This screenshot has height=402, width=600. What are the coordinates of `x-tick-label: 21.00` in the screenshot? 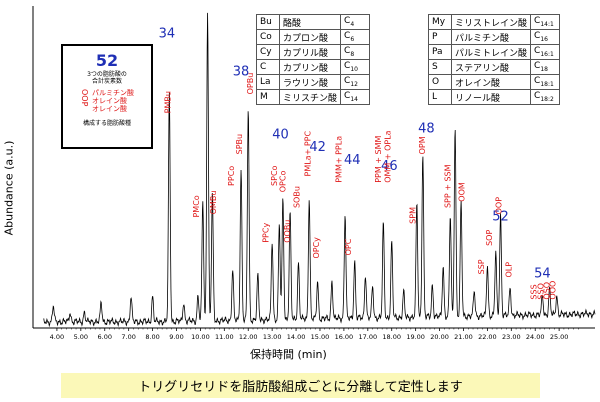 It's located at (463, 337).